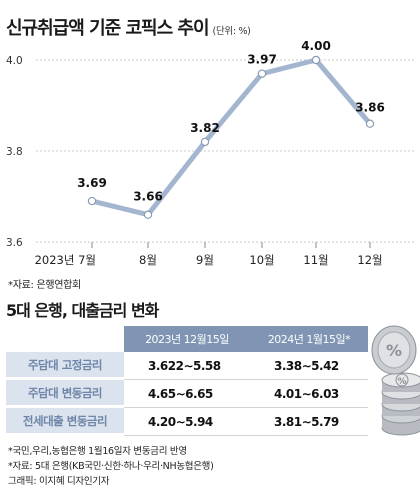  I want to click on row-label-variable-mortgage: 주담대 변동금리, so click(65, 394).